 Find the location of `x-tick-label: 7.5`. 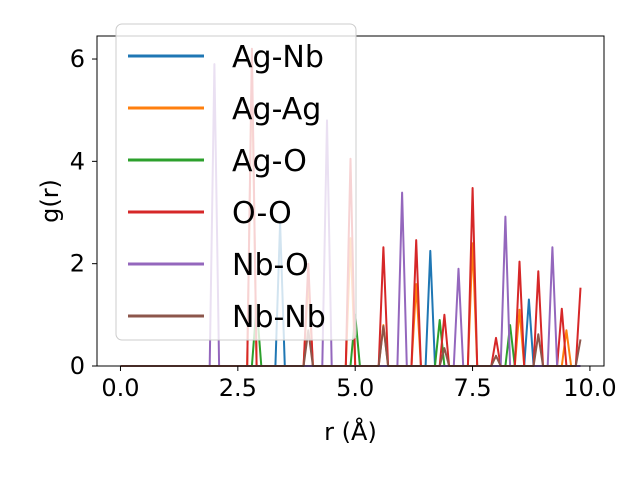

x-tick-label: 7.5 is located at coordinates (472, 388).